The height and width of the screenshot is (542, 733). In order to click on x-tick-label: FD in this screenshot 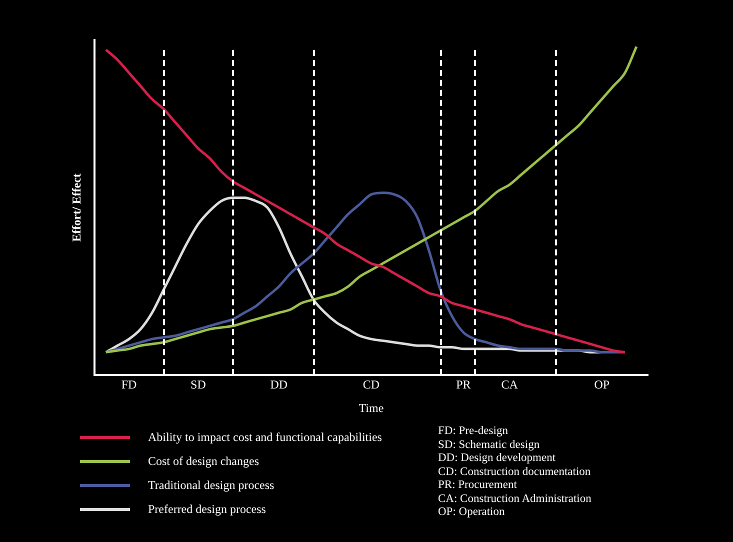, I will do `click(129, 385)`.